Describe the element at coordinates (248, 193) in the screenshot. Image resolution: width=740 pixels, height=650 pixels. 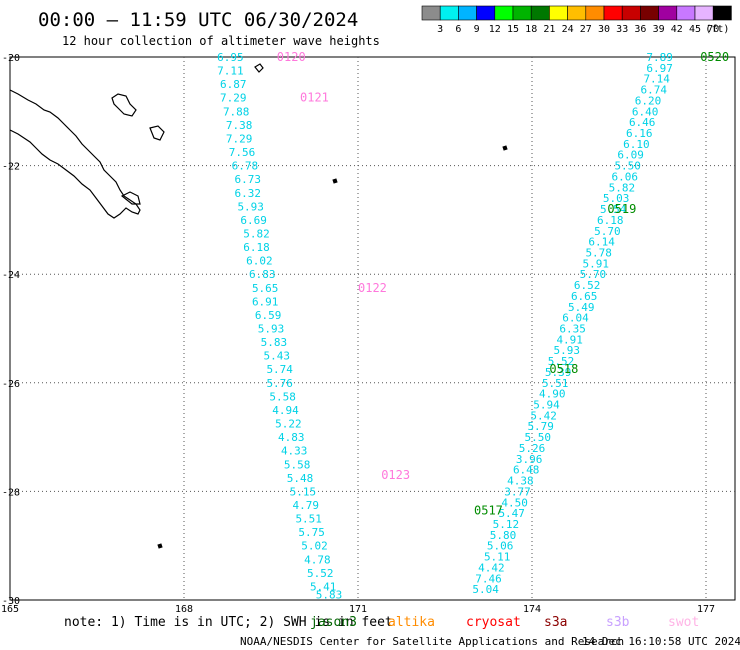
I see `swh-point-label: 6.32` at that location.